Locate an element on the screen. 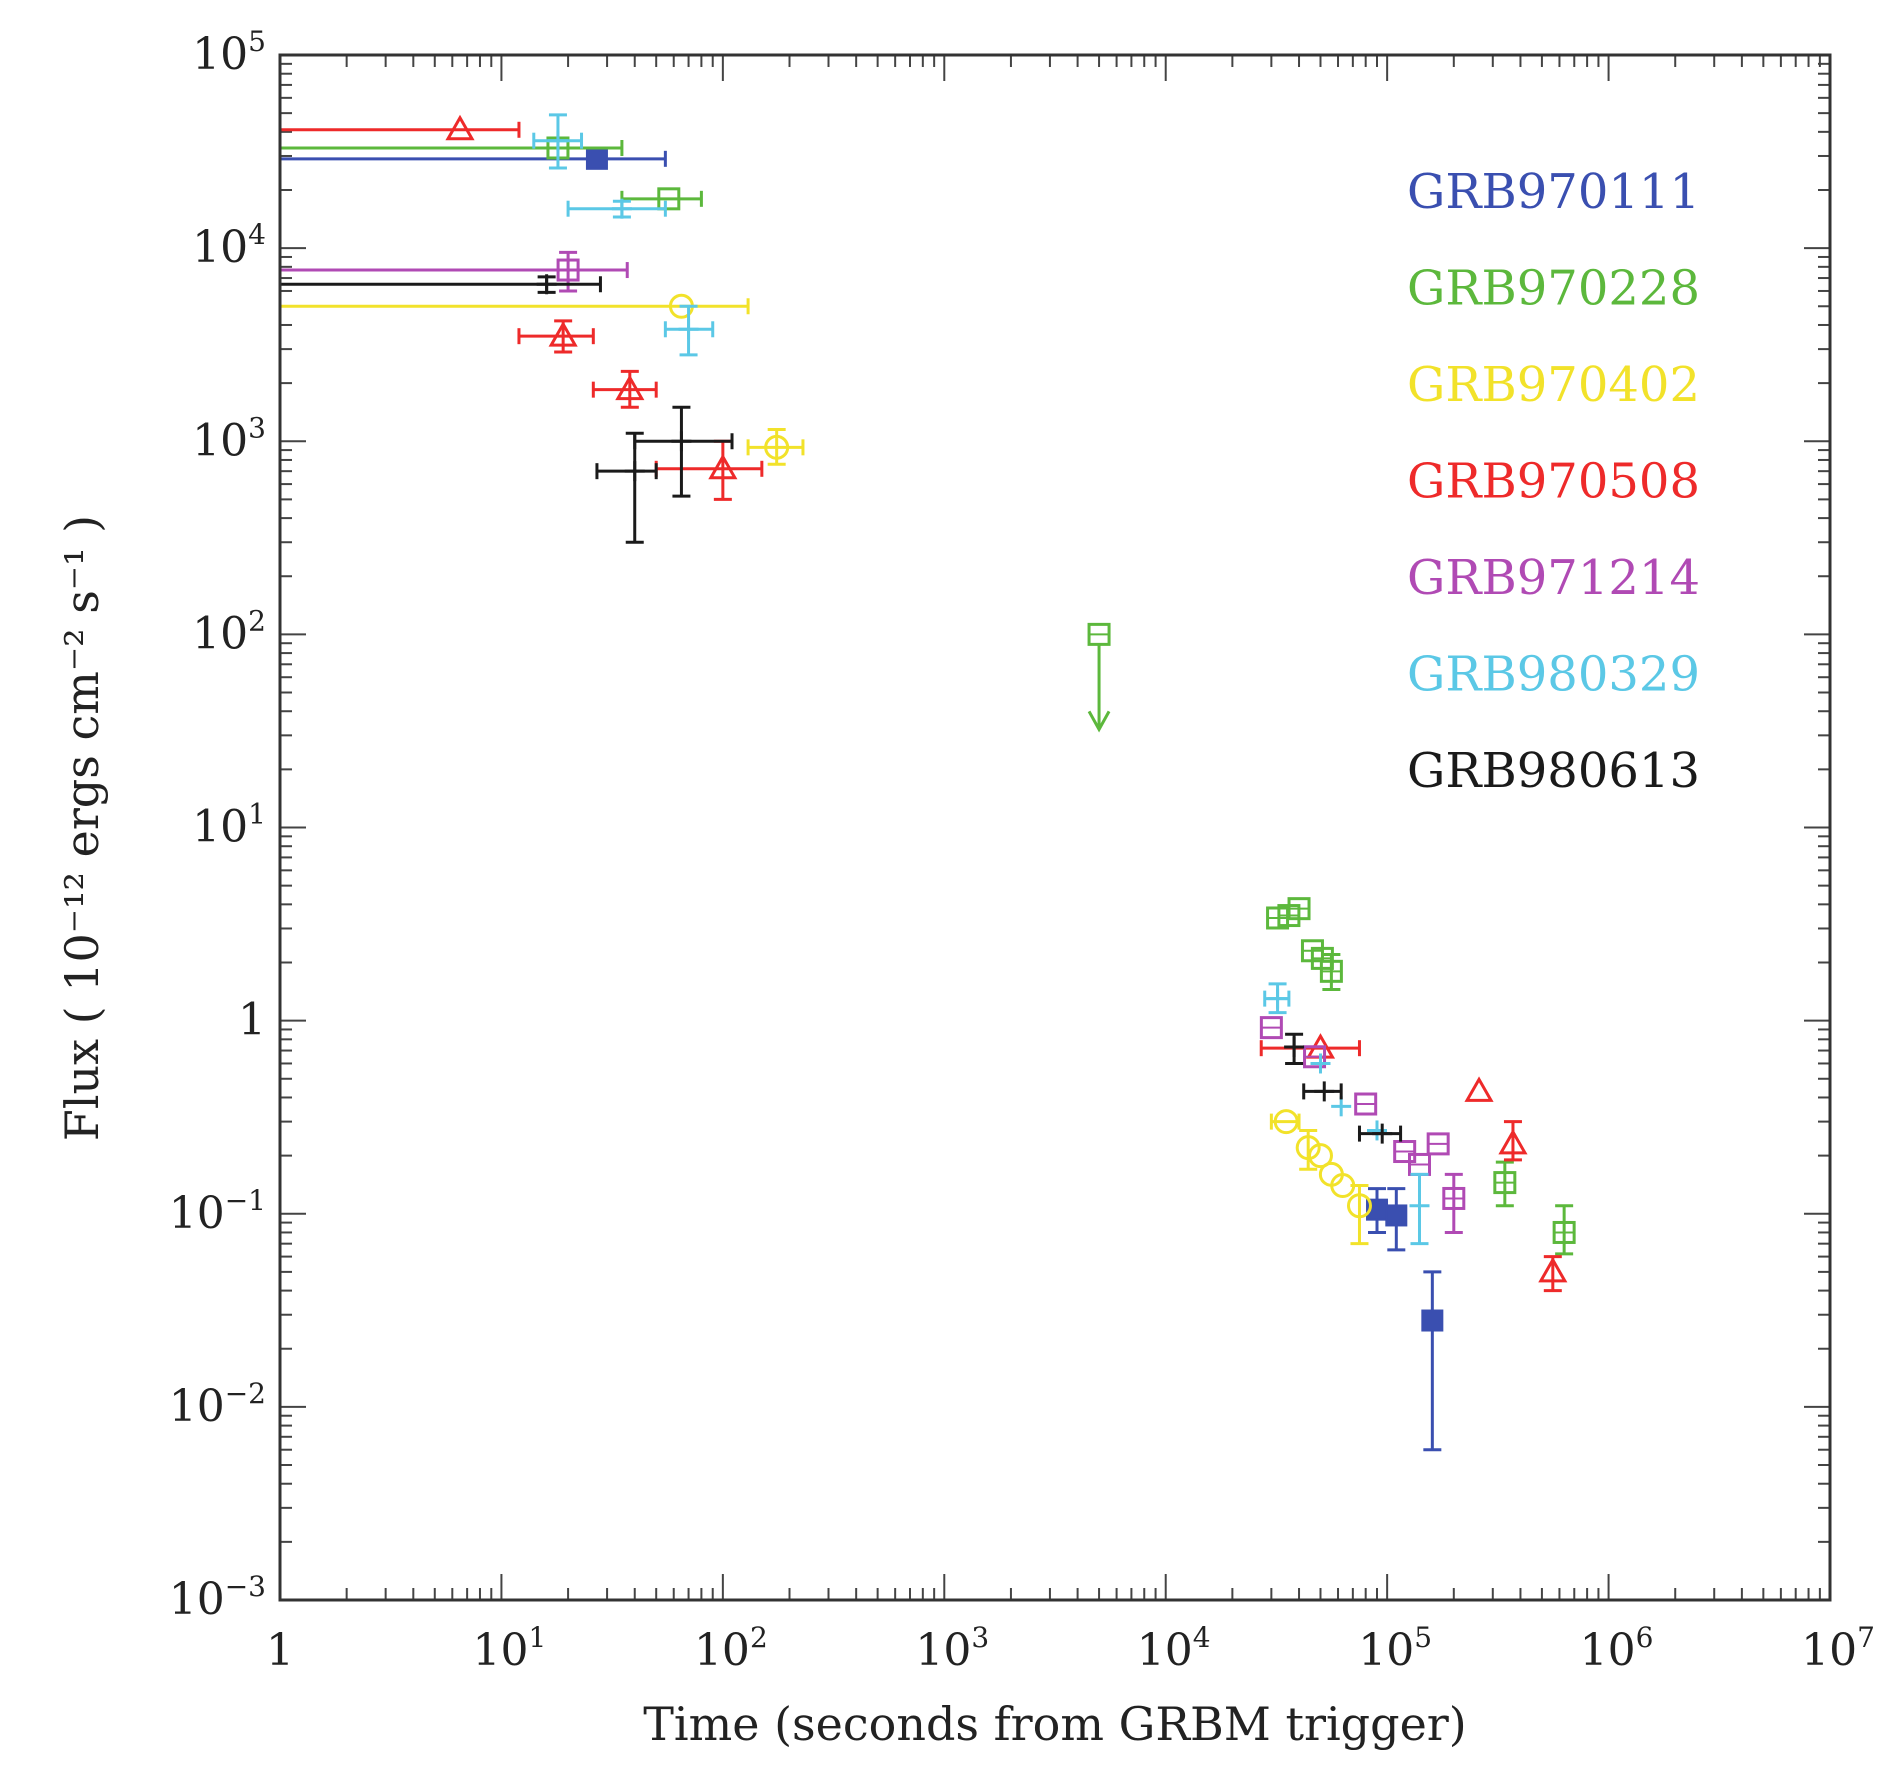 The image size is (1884, 1777). legend-entry-grb980613: GRB980613 is located at coordinates (1553, 771).